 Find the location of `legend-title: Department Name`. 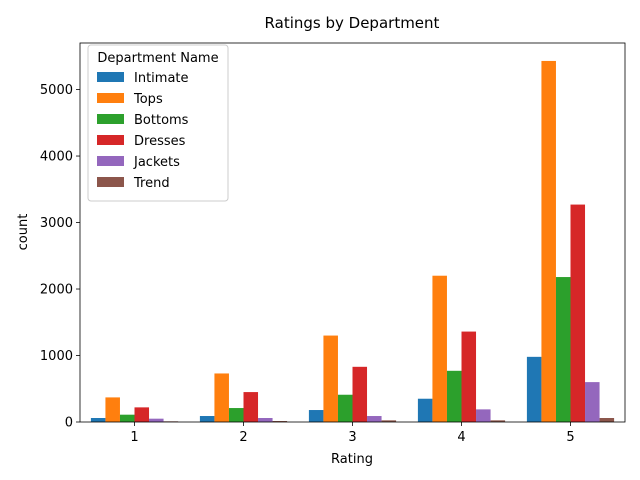

legend-title: Department Name is located at coordinates (157, 58).